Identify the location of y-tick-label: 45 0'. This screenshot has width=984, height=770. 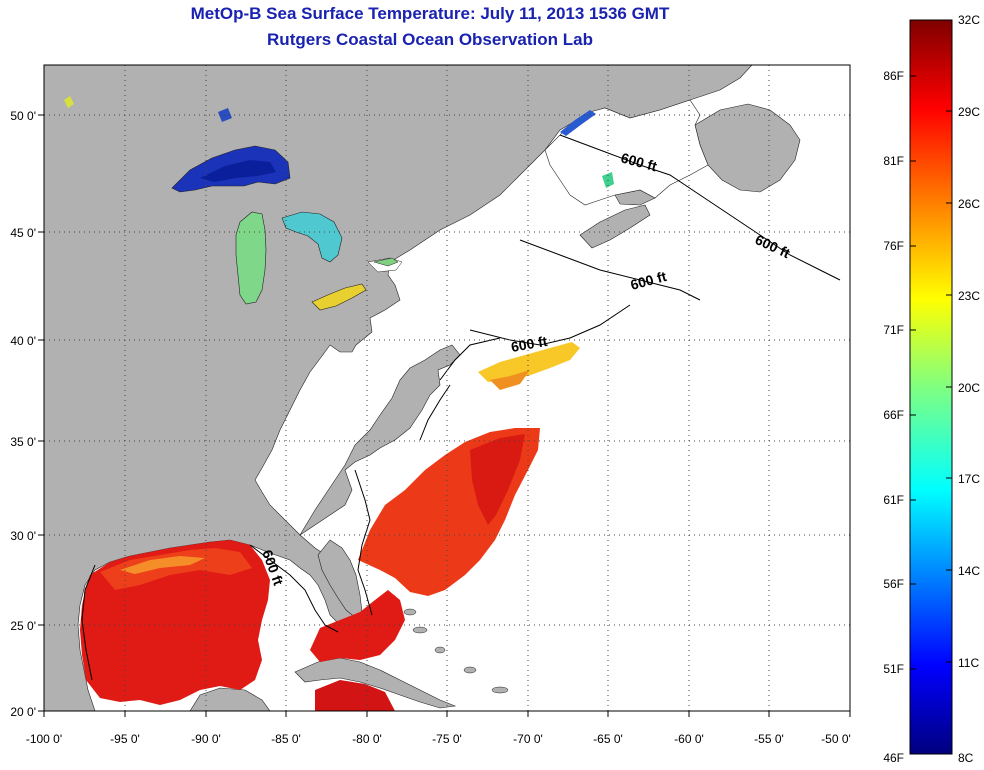
(23, 233).